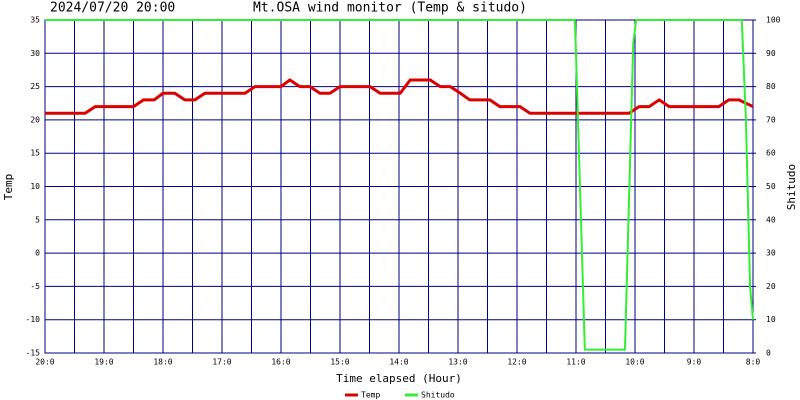 Image resolution: width=800 pixels, height=400 pixels. What do you see at coordinates (8, 187) in the screenshot?
I see `y-axis-label: Temp` at bounding box center [8, 187].